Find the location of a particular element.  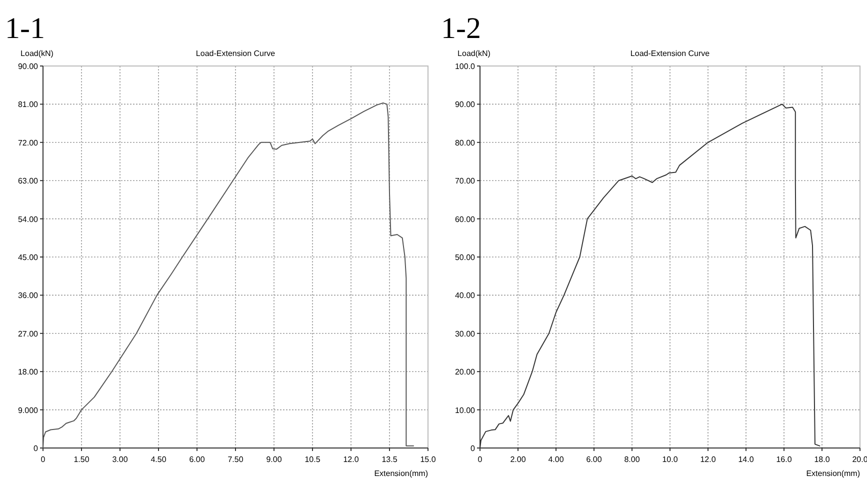

y-tick-label: 18.00 is located at coordinates (28, 372).